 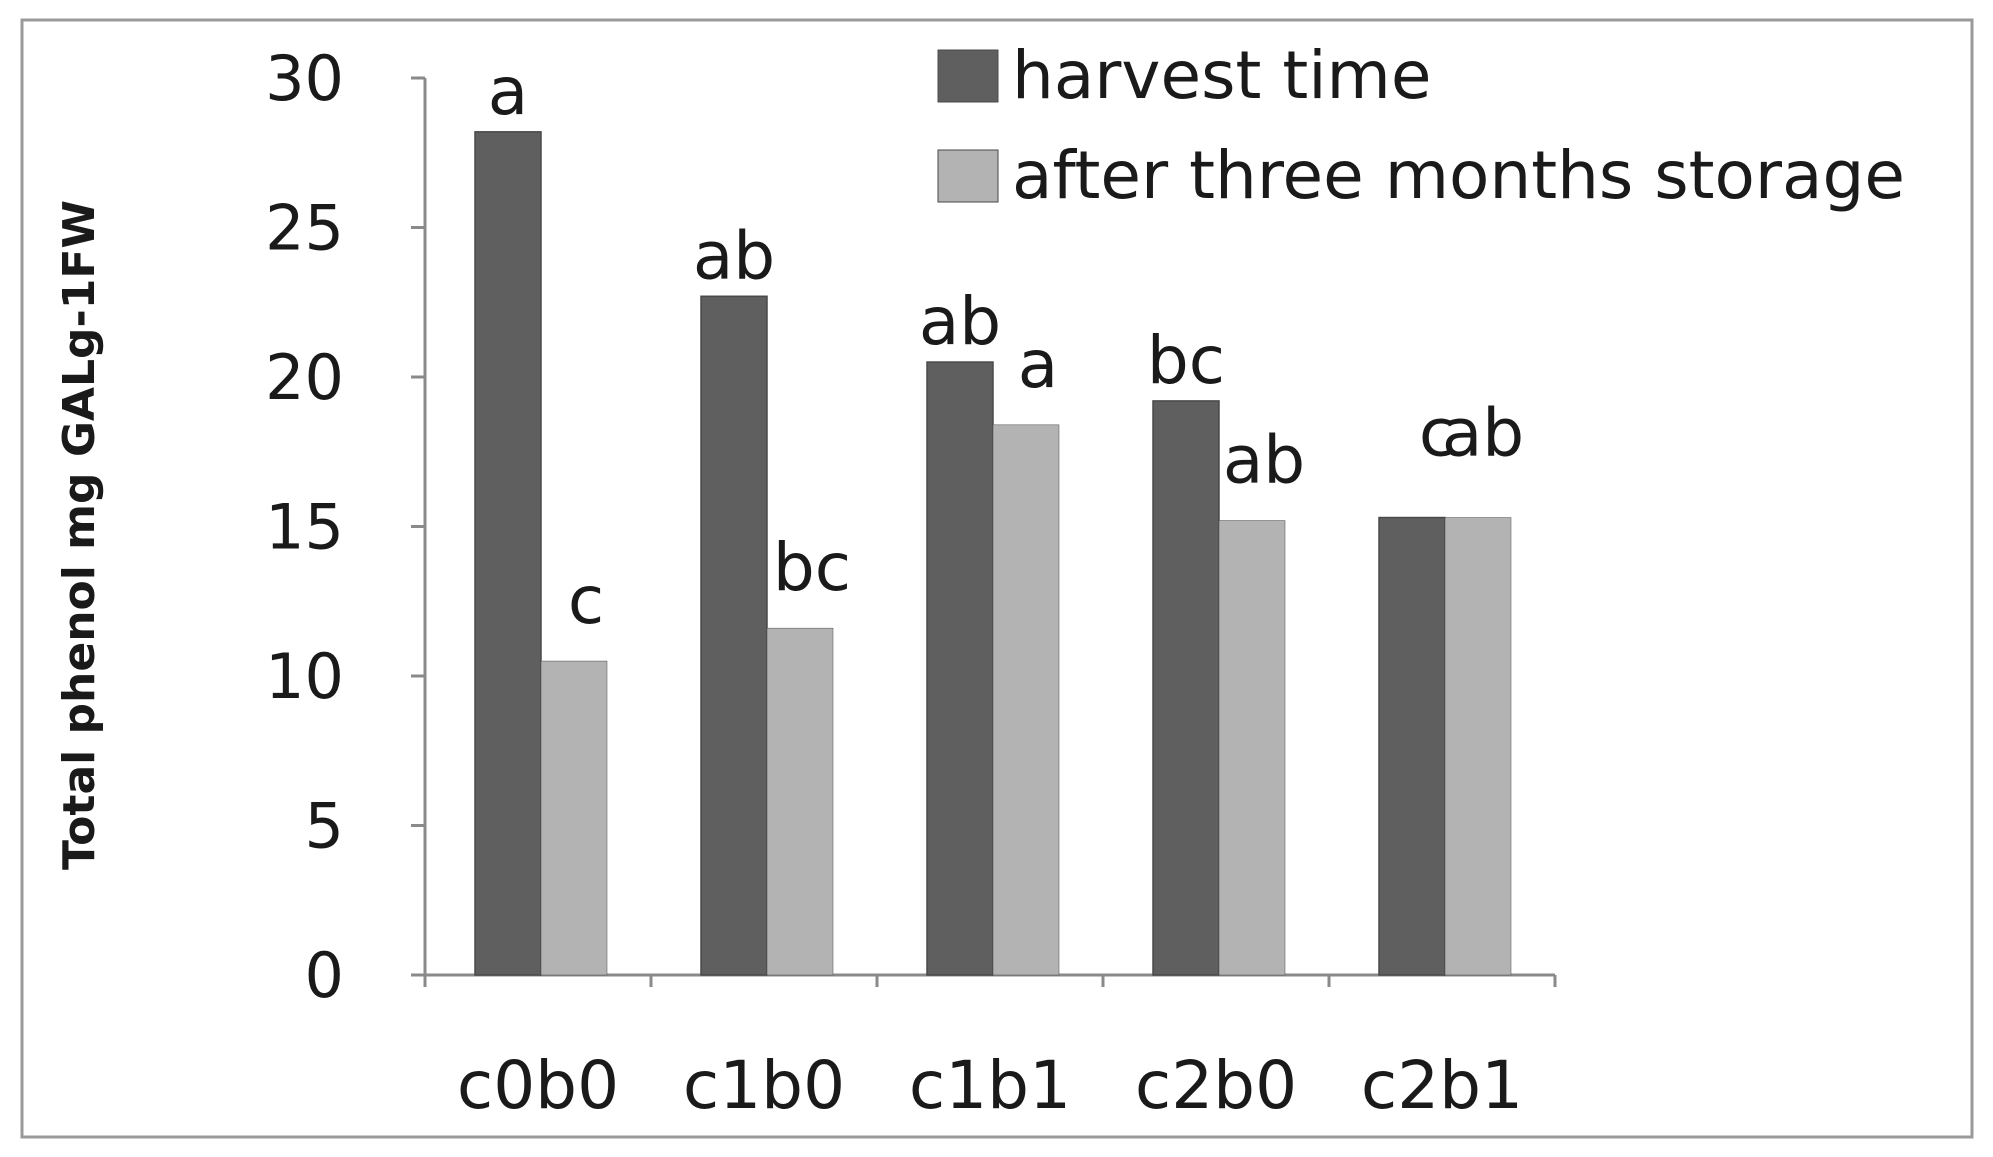 I want to click on x-category-label: c1b1, so click(x=990, y=1085).